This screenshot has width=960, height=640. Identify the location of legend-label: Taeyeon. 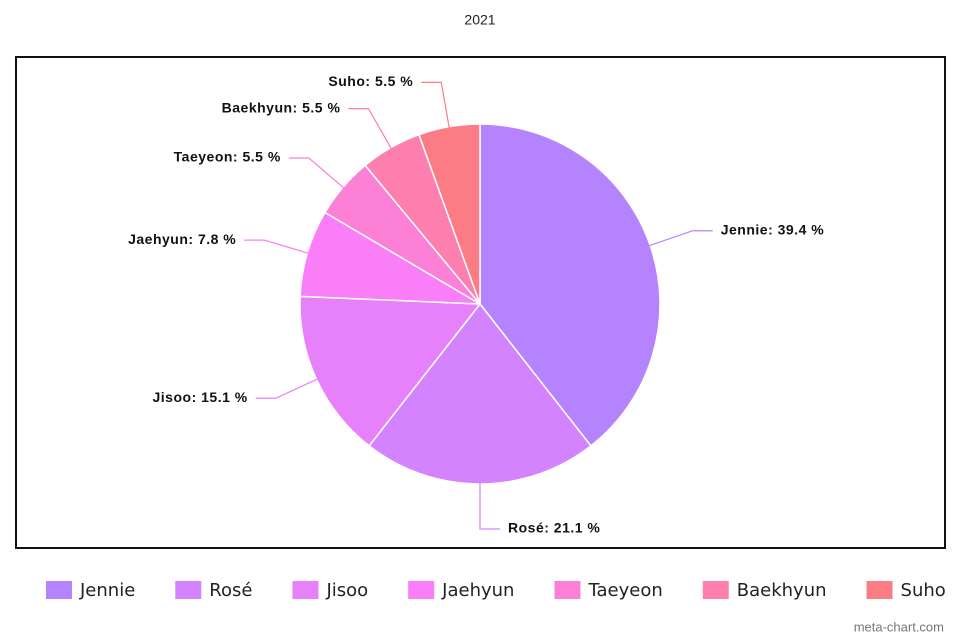
(624, 590).